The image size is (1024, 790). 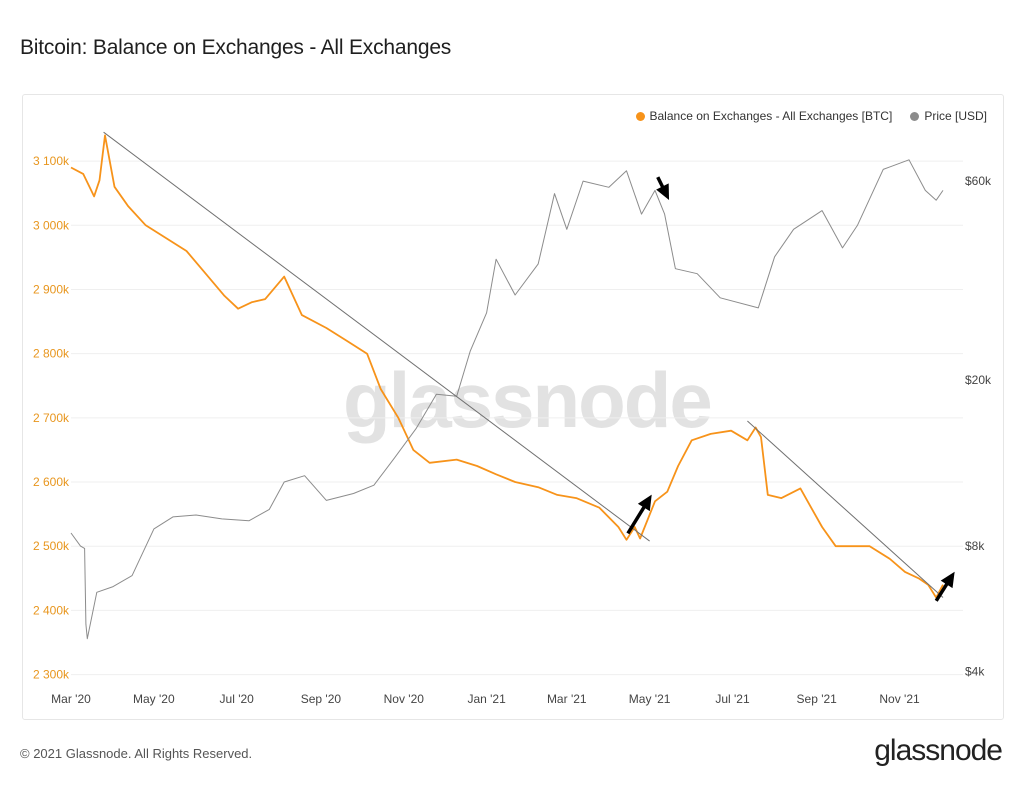 What do you see at coordinates (975, 546) in the screenshot?
I see `y-tick-right: $8k` at bounding box center [975, 546].